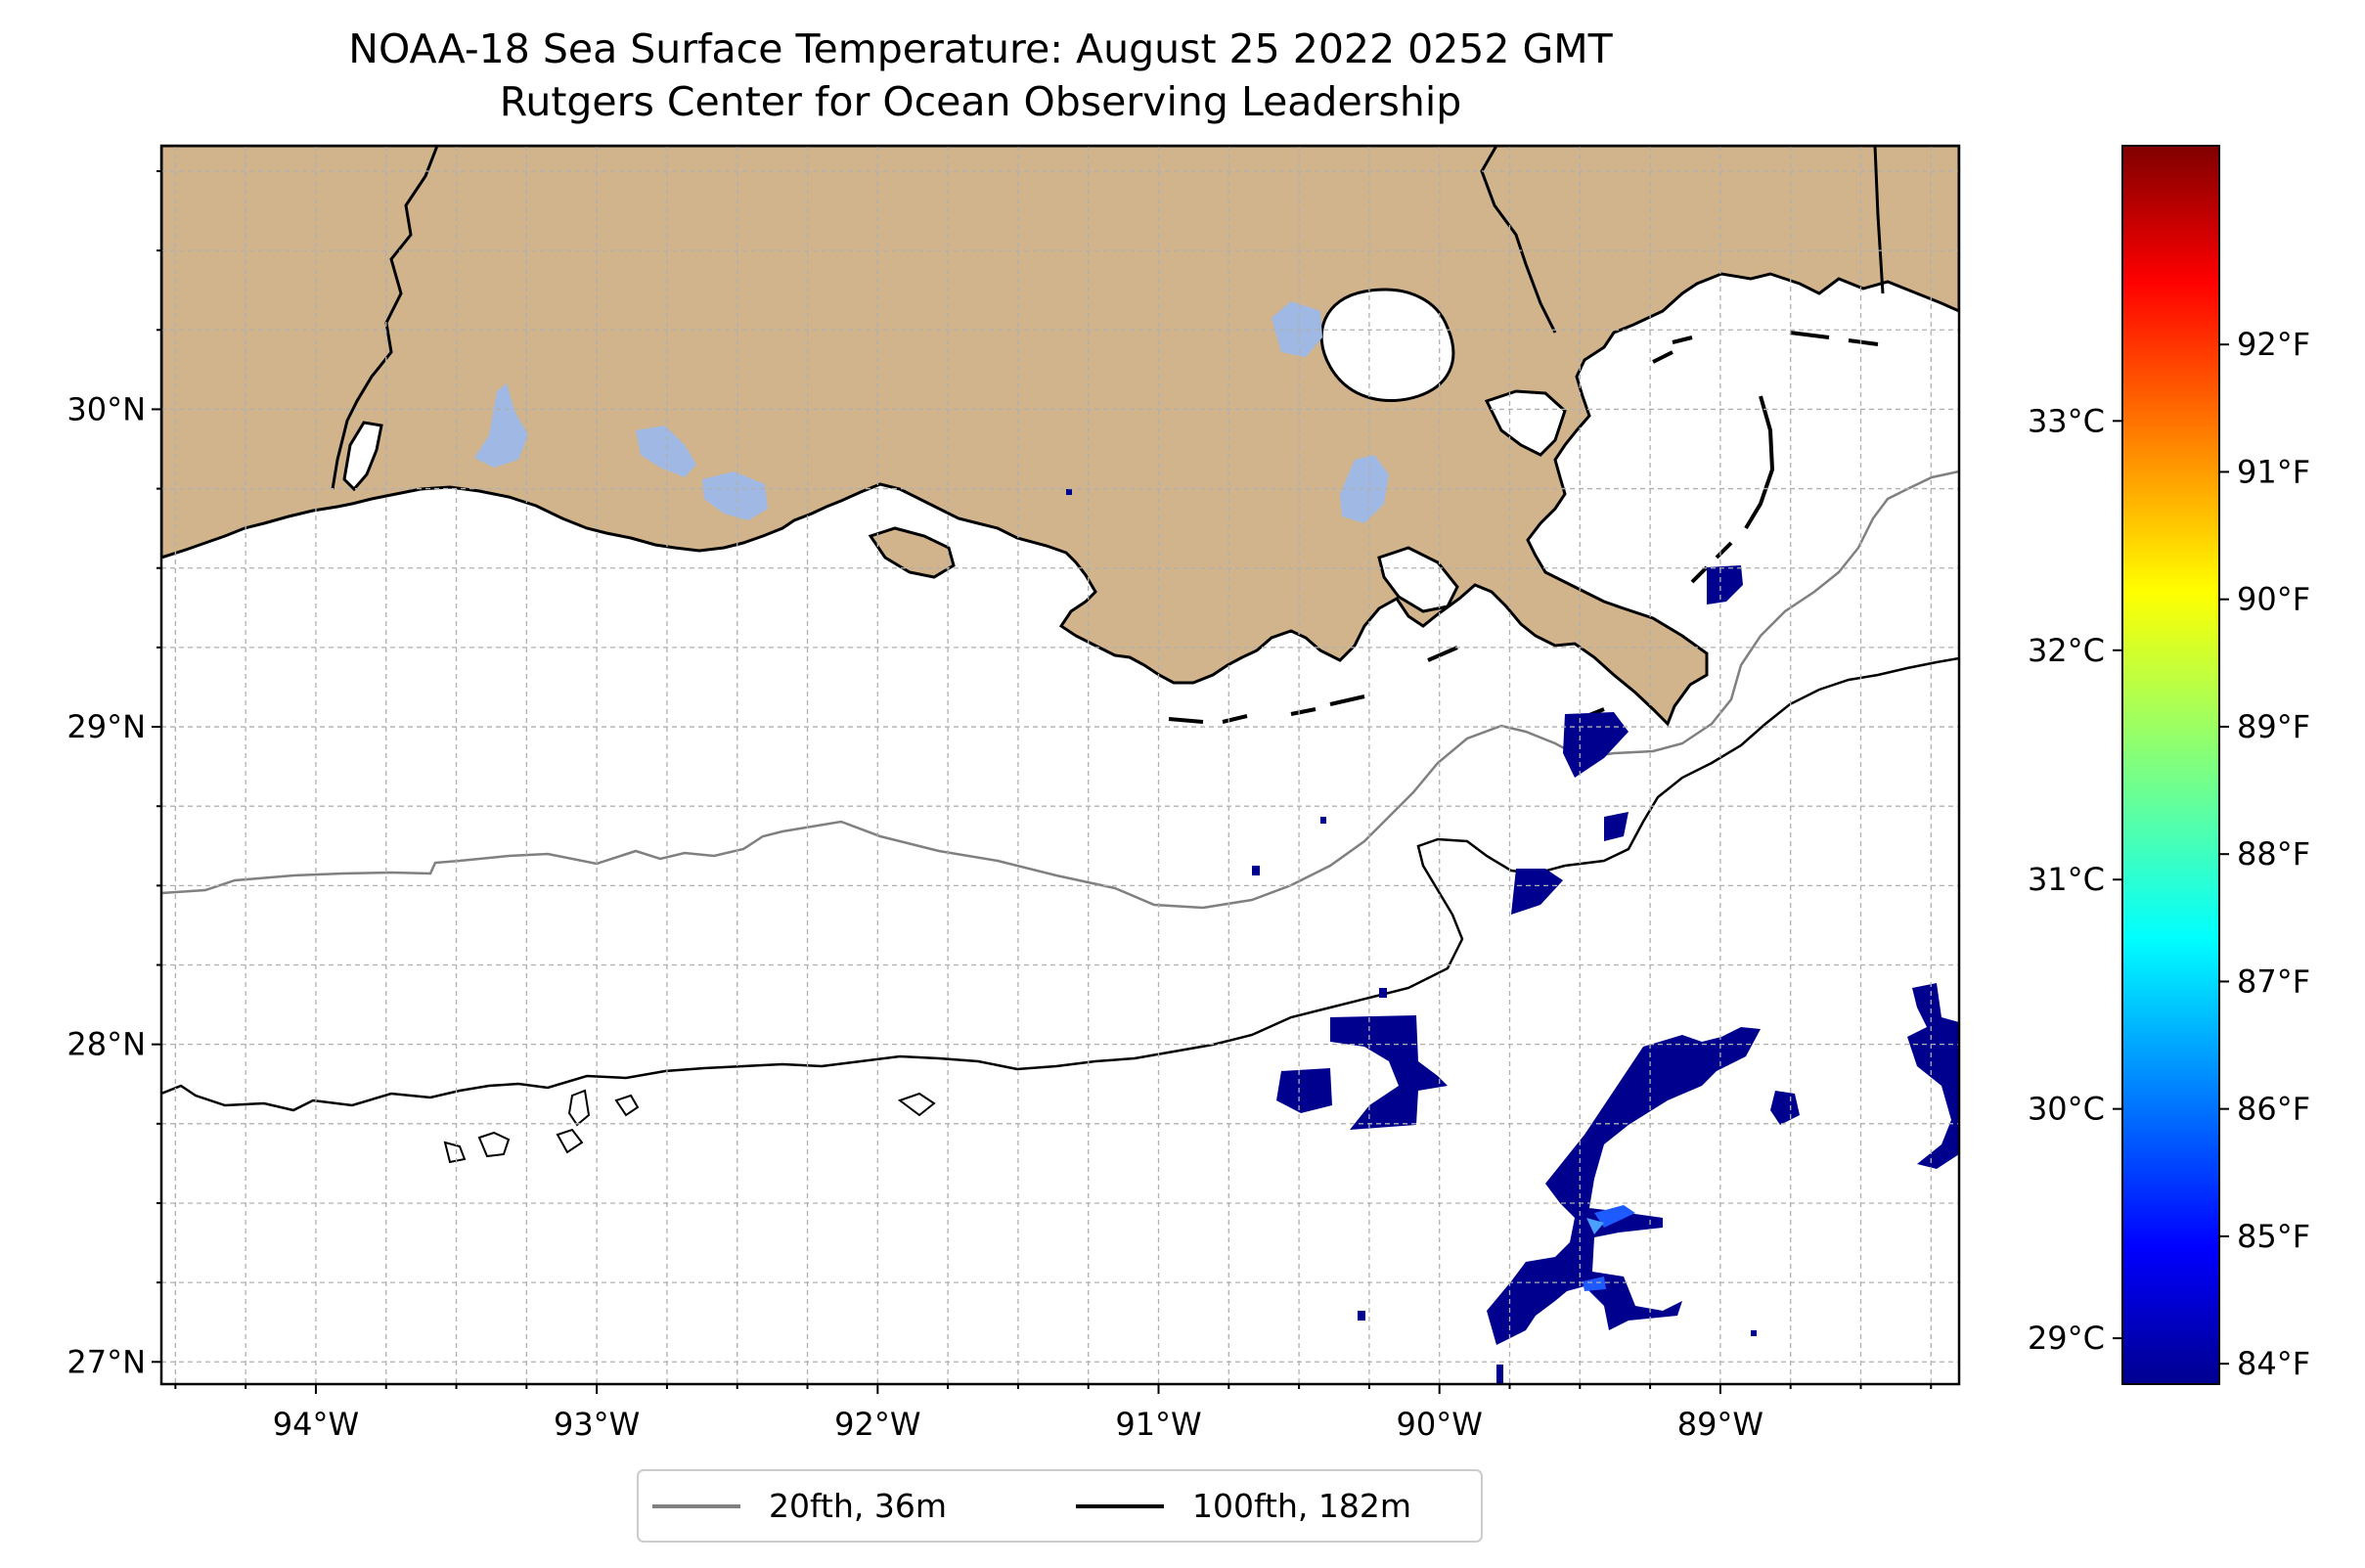 Image resolution: width=2365 pixels, height=1568 pixels. What do you see at coordinates (1525, 423) in the screenshot?
I see `lake-borgne-area` at bounding box center [1525, 423].